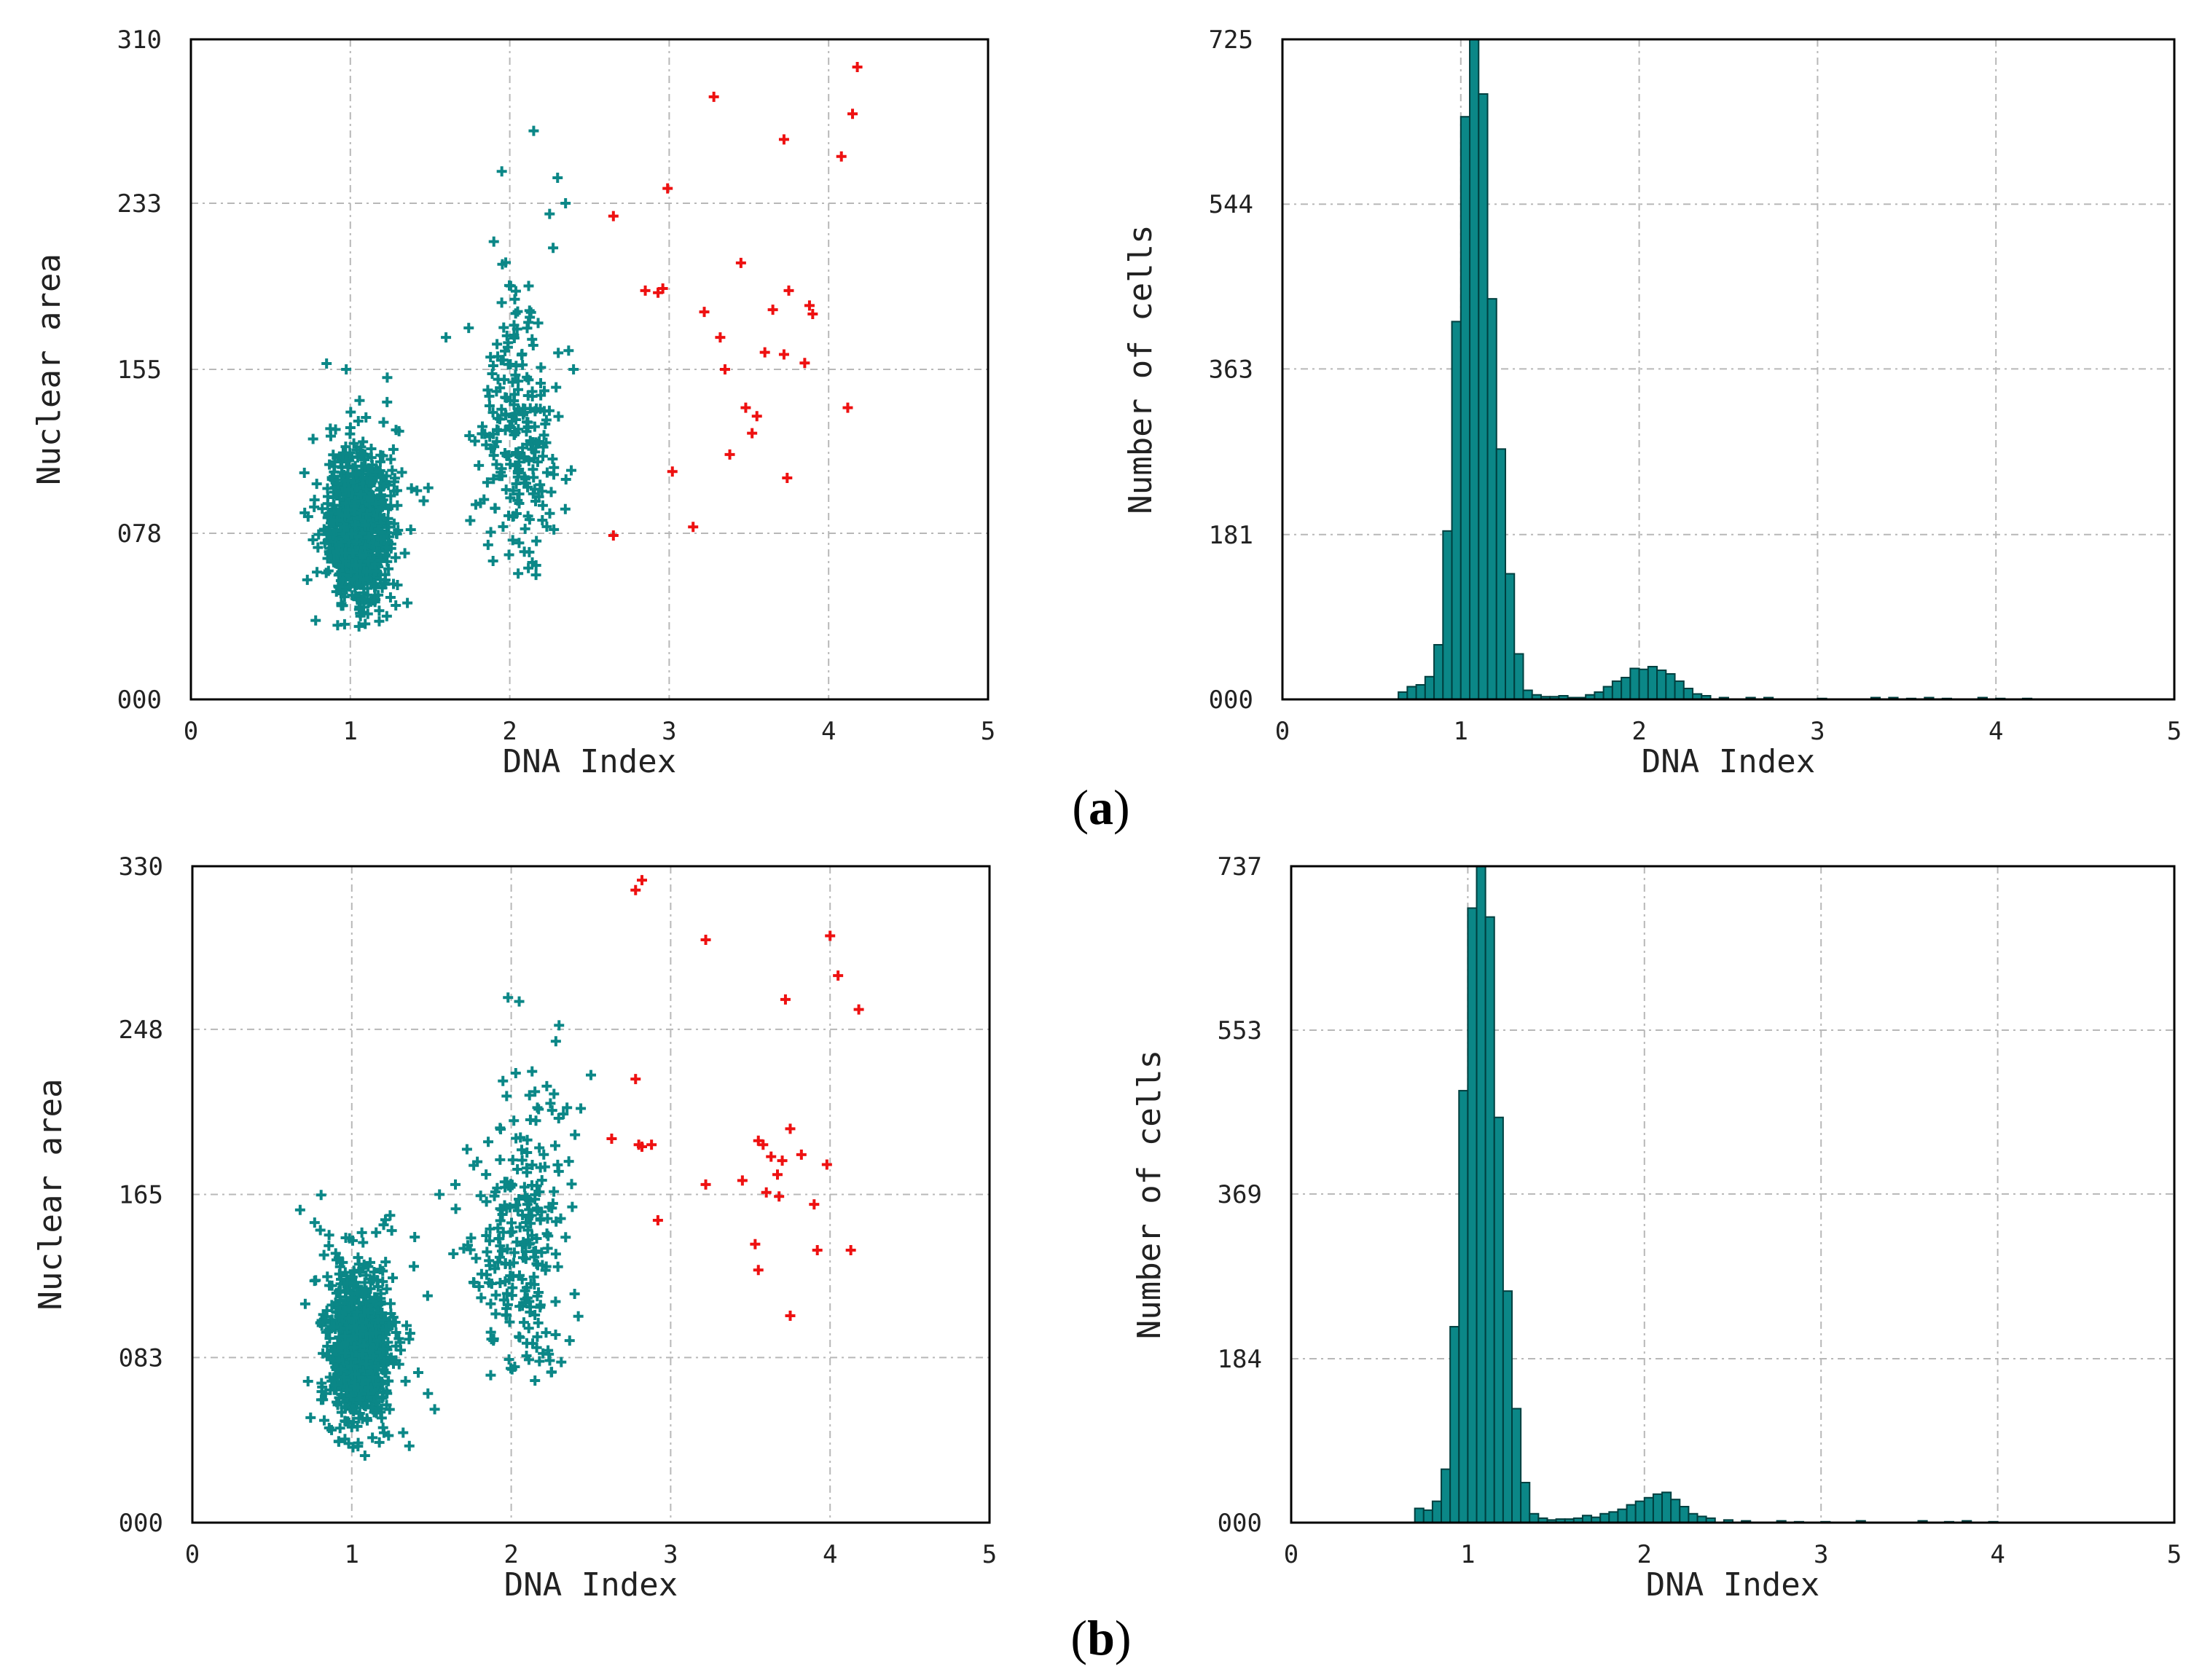  What do you see at coordinates (139, 204) in the screenshot?
I see `y-tick-label: 233` at bounding box center [139, 204].